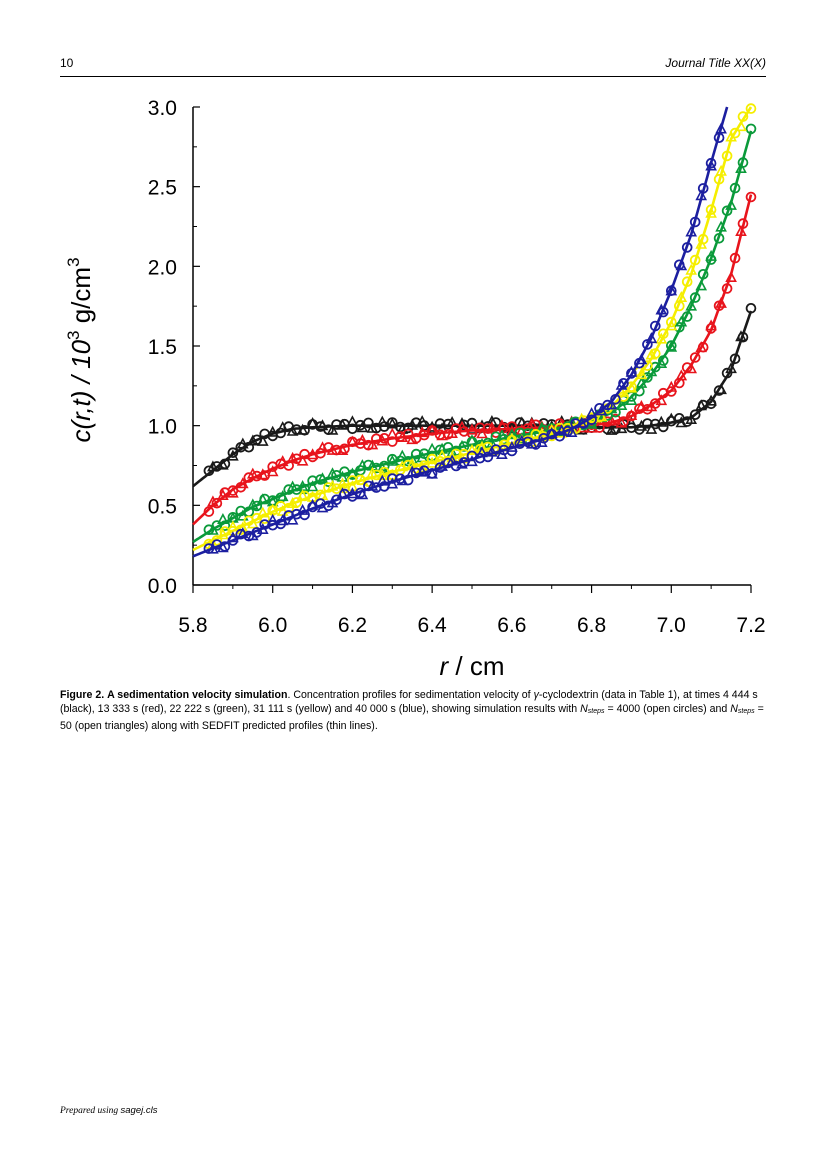 Image resolution: width=827 pixels, height=1170 pixels. I want to click on footer-cls: sagej.cls, so click(139, 1110).